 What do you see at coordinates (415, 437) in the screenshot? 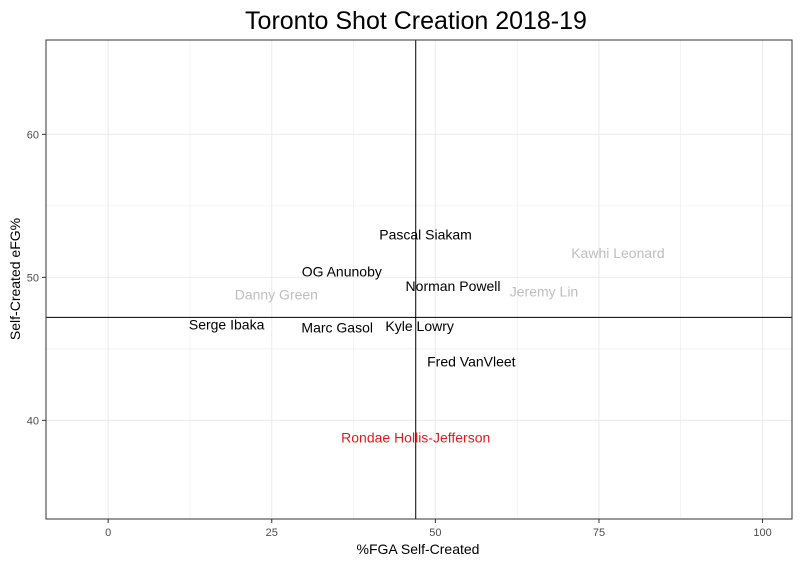
I see `player-label: Rondae Hollis-Jefferson` at bounding box center [415, 437].